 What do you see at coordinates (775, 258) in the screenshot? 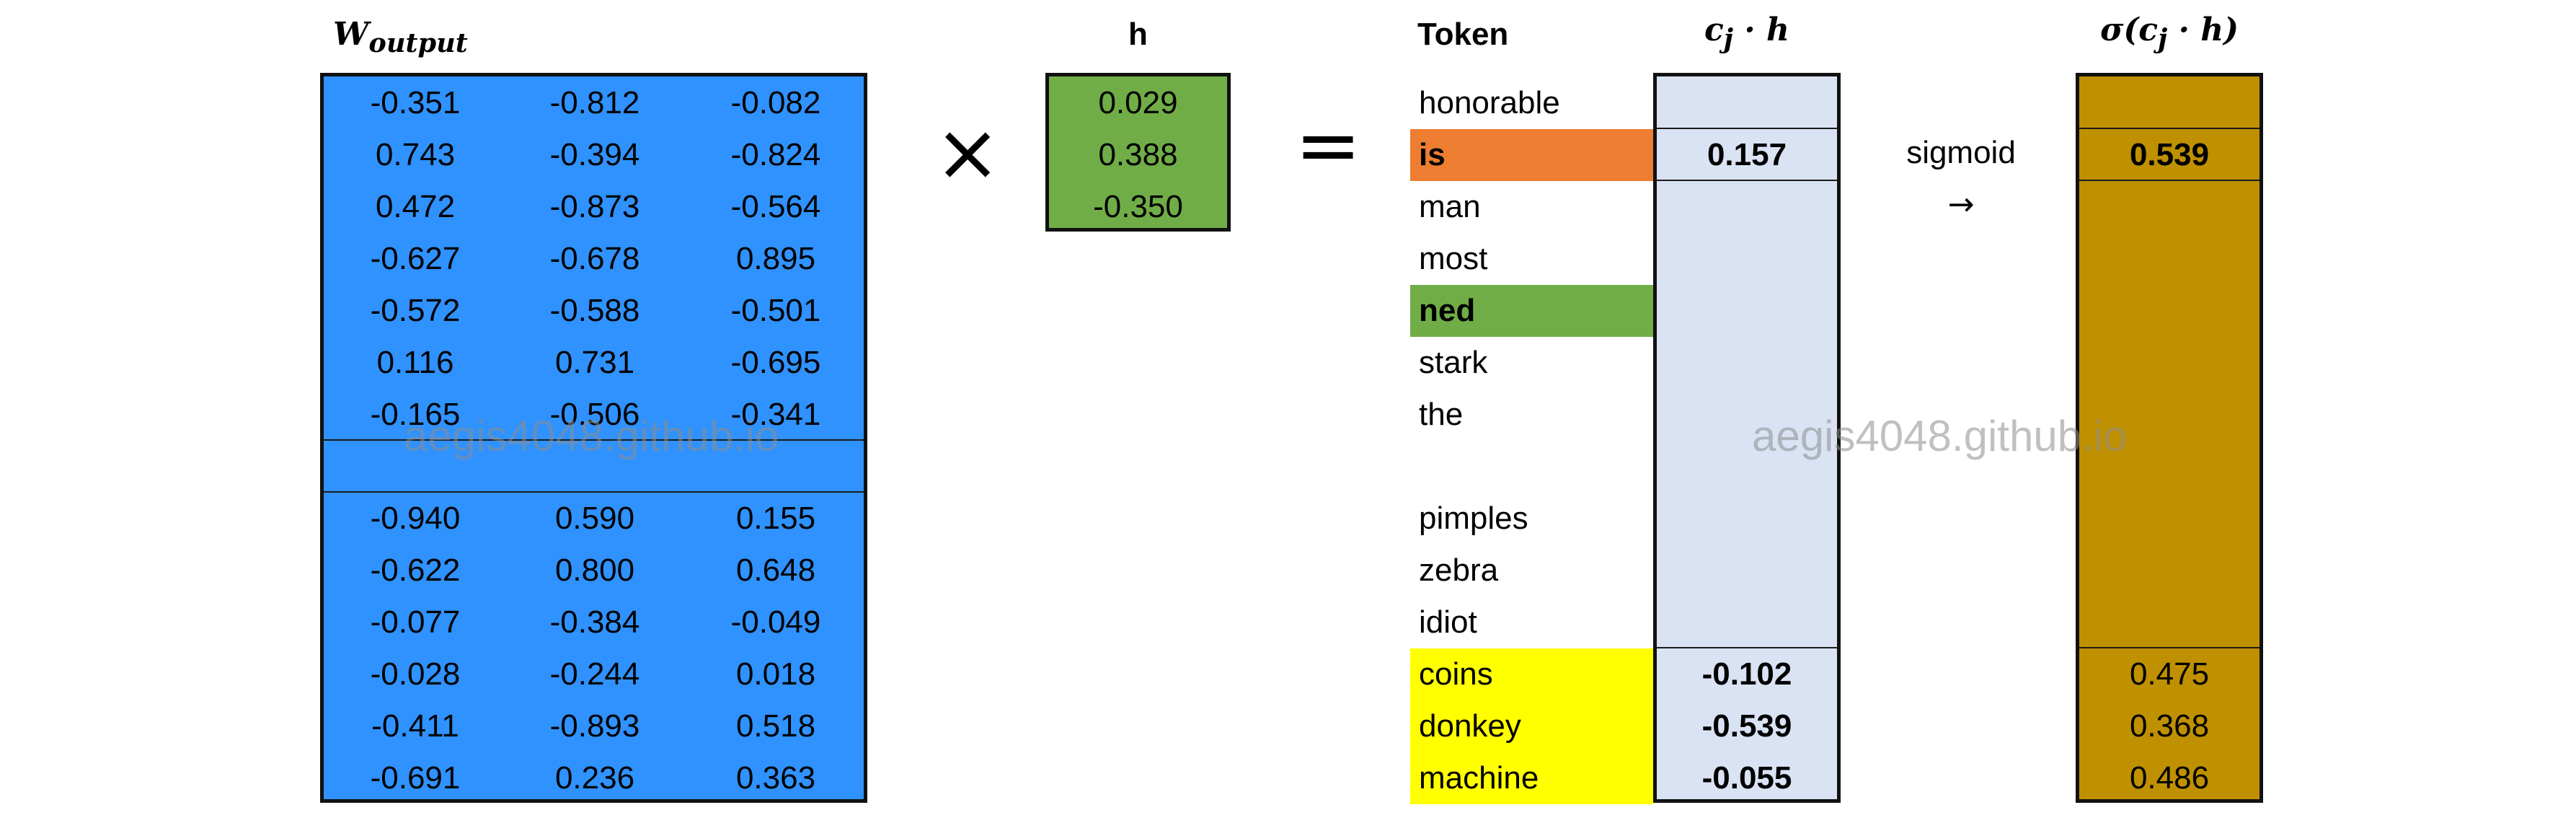
I see `matrix-cell: 0.895` at bounding box center [775, 258].